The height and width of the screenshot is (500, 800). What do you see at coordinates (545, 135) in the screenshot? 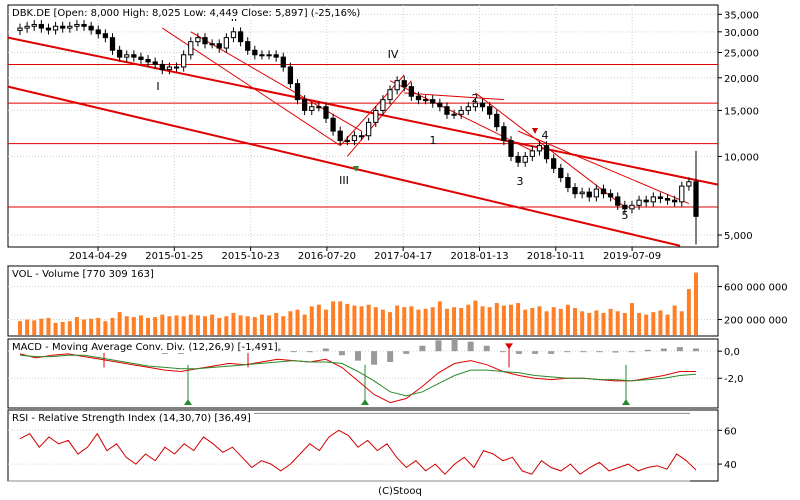
I see `wave-label-4: 4` at bounding box center [545, 135].